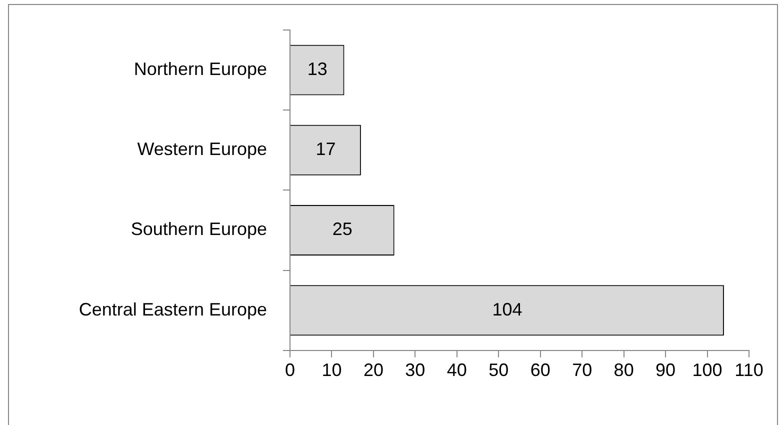 Image resolution: width=784 pixels, height=425 pixels. I want to click on y-tick-label: Western Europe, so click(202, 149).